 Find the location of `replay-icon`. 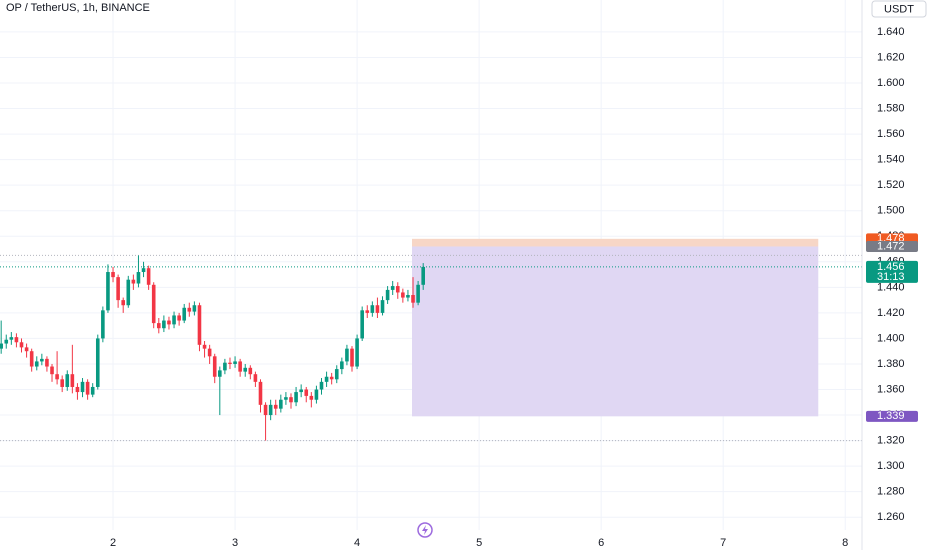

replay-icon is located at coordinates (425, 530).